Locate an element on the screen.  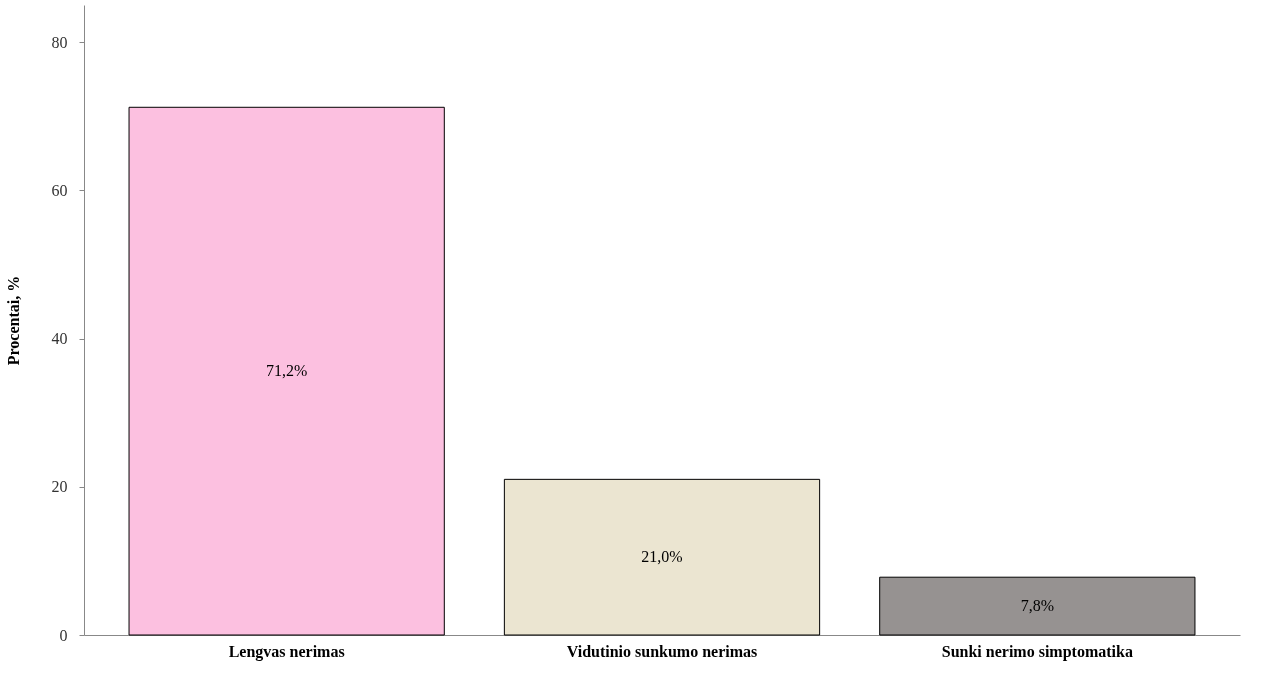
y-tick-label: 60 is located at coordinates (59, 190).